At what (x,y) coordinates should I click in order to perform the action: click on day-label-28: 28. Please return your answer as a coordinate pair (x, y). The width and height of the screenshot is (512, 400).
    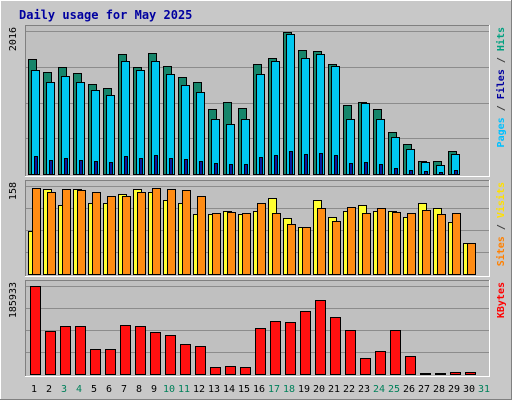
    Looking at the image, I should click on (439, 389).